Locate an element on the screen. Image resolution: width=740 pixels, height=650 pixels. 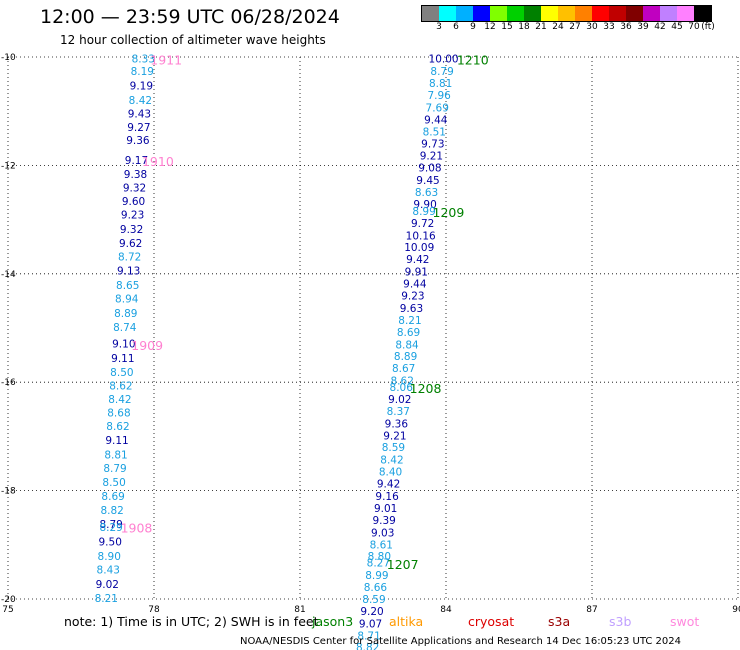
legend-label: 39 is located at coordinates (643, 27).